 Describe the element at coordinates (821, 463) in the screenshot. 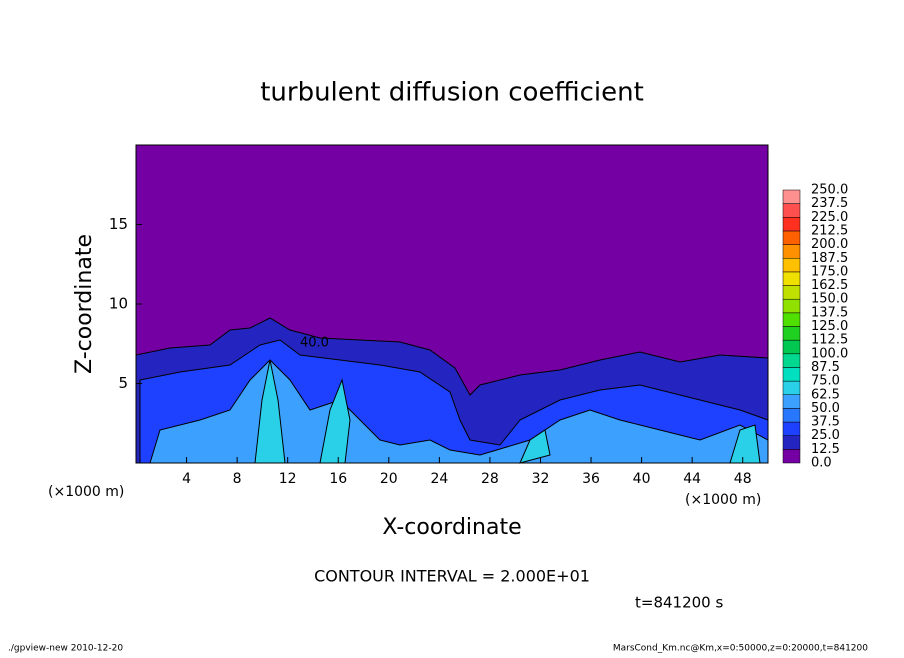

I see `colorbar-label: 0.0` at that location.